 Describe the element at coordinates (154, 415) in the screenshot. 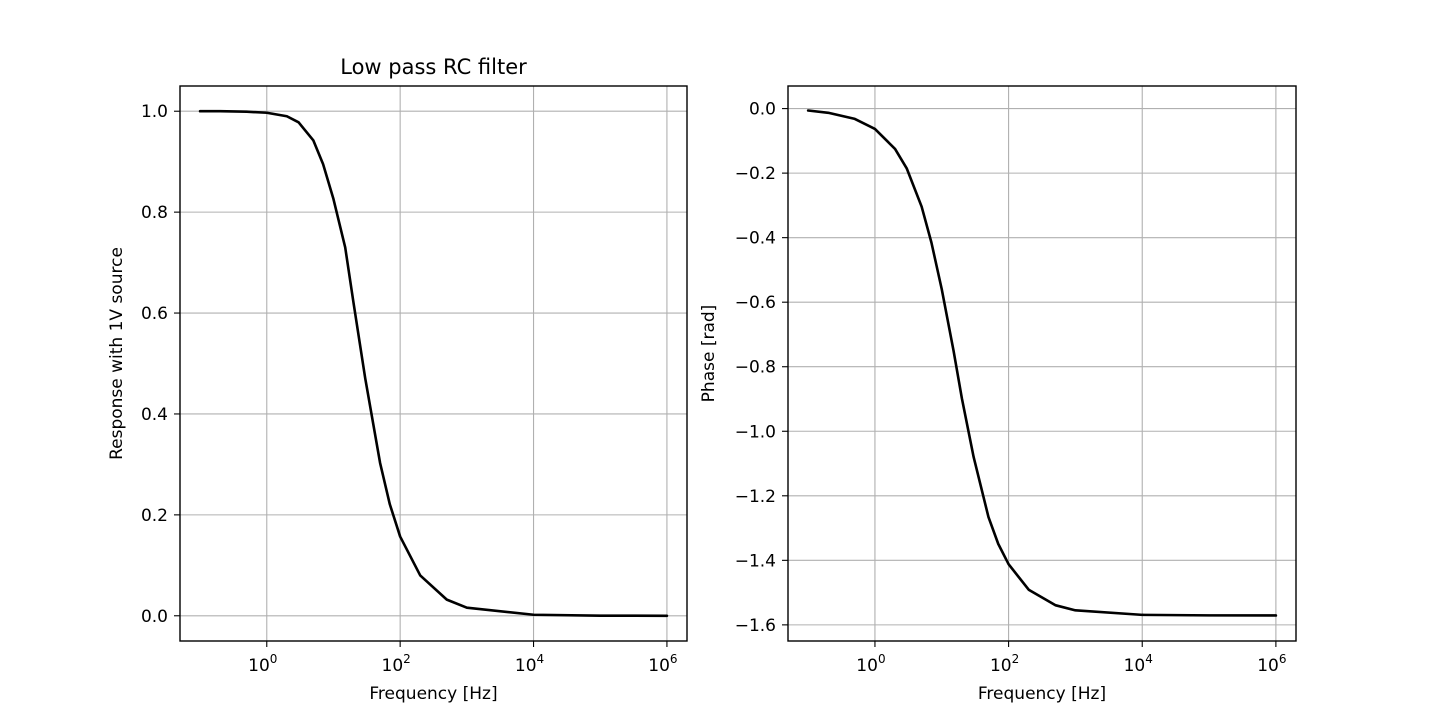

I see `magnitude-y-tick-label: 0.4` at that location.